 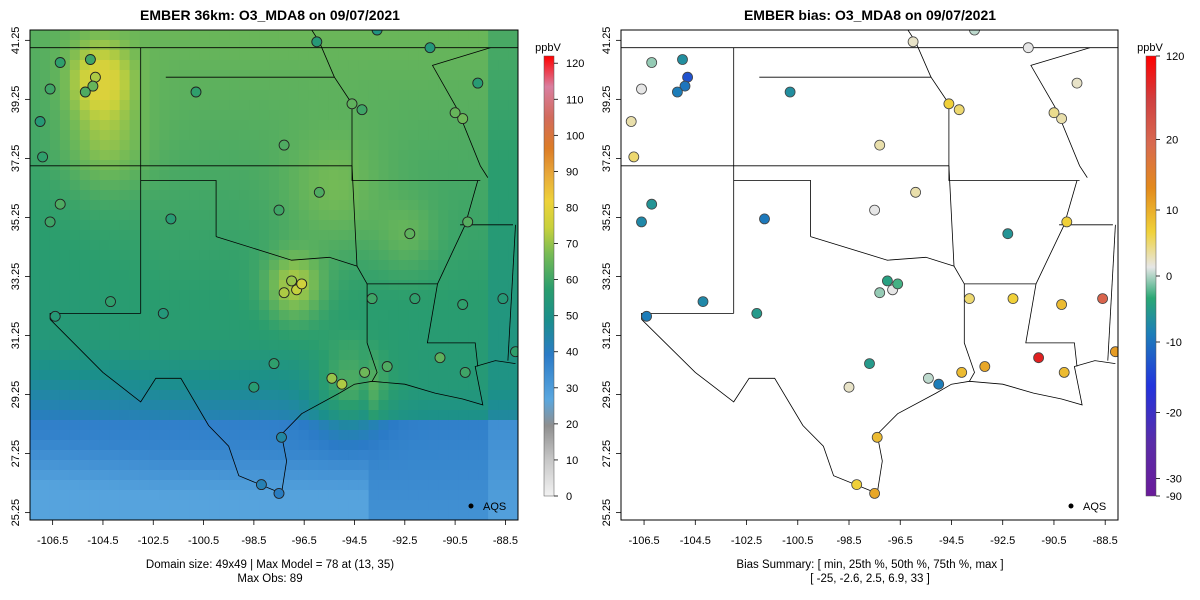 What do you see at coordinates (404, 541) in the screenshot?
I see `x-tick-label: -92.5` at bounding box center [404, 541].